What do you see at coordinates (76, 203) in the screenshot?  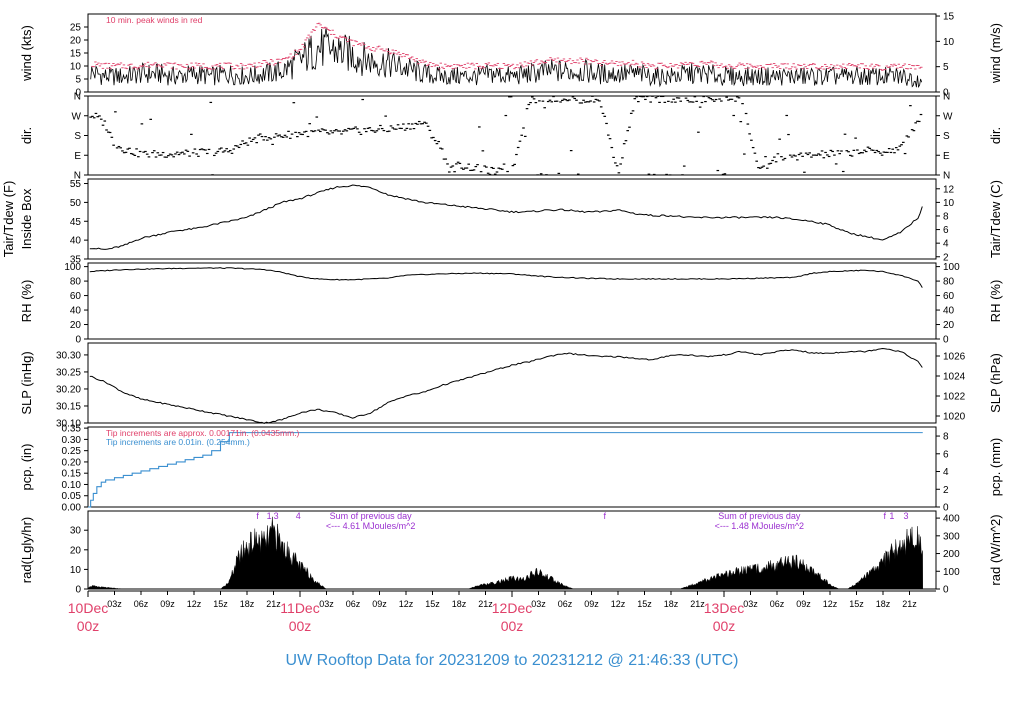 I see `y-tick-label: 50` at bounding box center [76, 203].